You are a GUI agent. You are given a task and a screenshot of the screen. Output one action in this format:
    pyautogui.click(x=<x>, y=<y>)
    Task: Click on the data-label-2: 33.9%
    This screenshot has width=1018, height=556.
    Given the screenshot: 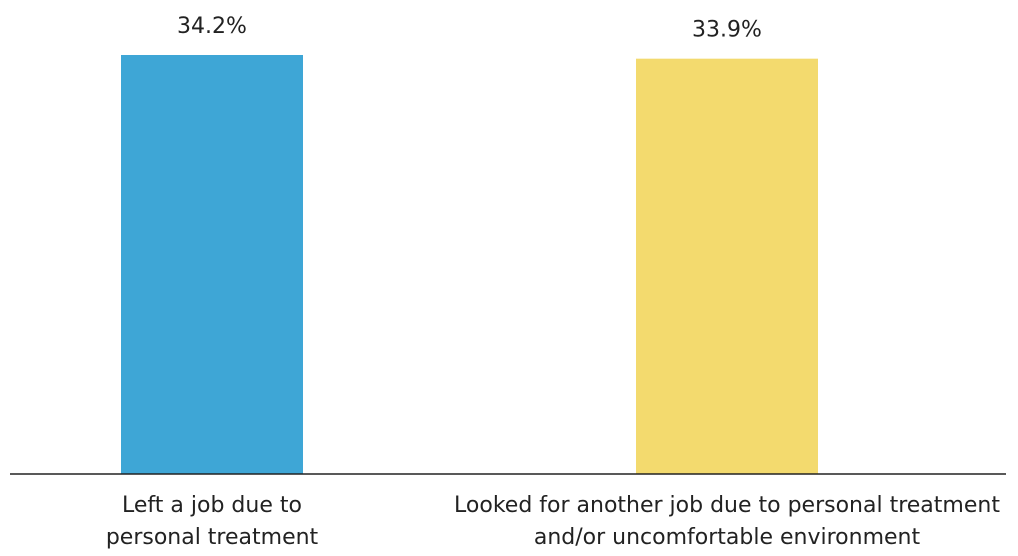 What is the action you would take?
    pyautogui.click(x=727, y=30)
    